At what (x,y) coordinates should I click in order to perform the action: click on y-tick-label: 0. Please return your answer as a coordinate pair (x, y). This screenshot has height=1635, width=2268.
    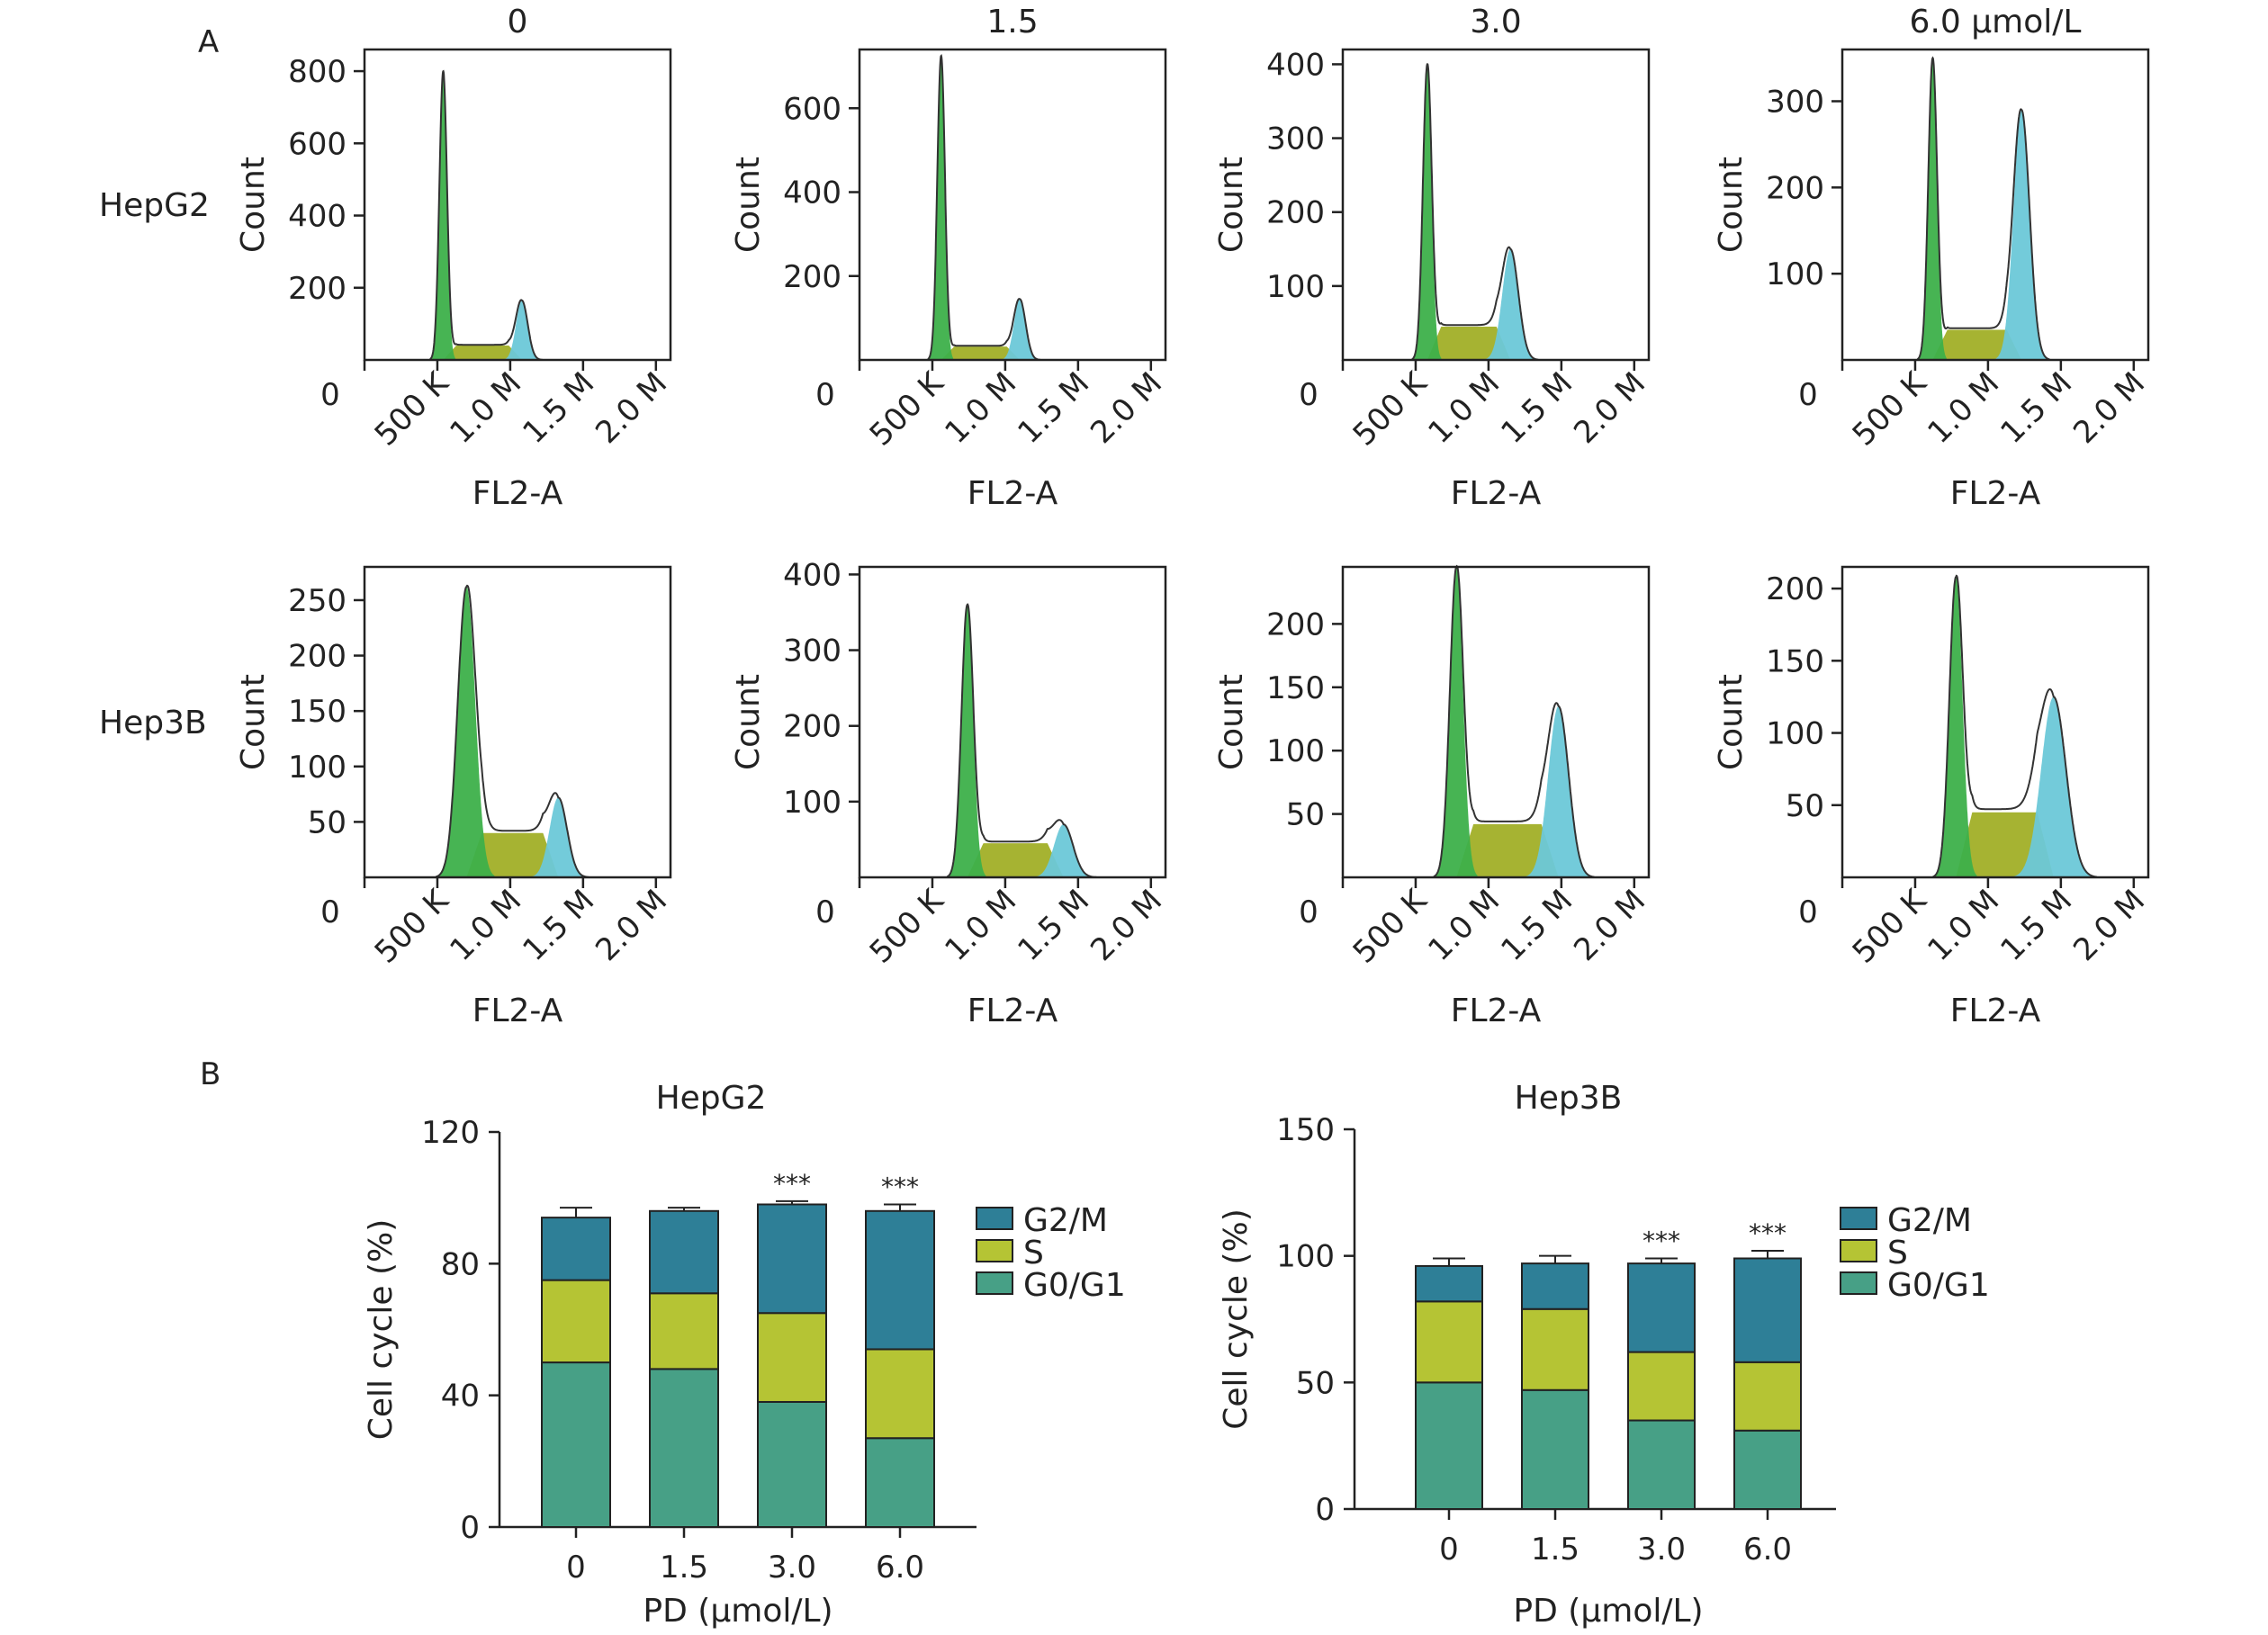
    Looking at the image, I should click on (1325, 1510).